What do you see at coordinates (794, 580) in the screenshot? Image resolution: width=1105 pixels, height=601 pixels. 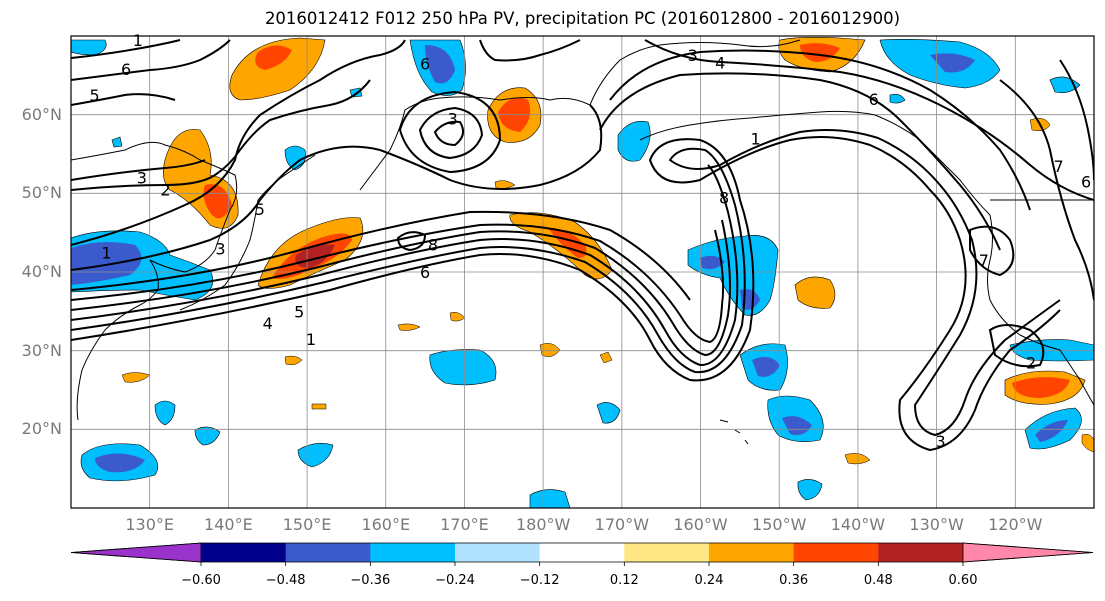 I see `colorbar-tick-label: 0.36` at bounding box center [794, 580].